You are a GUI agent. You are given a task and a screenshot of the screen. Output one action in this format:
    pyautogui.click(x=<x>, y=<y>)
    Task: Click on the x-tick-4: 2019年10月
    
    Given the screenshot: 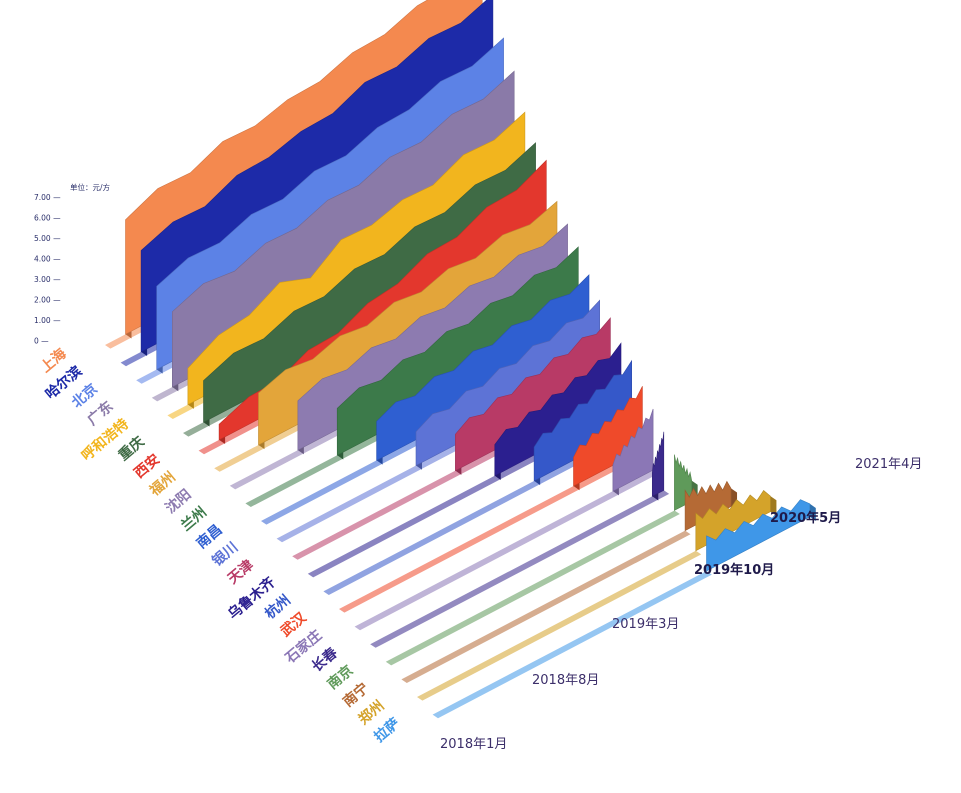 What is the action you would take?
    pyautogui.click(x=734, y=570)
    